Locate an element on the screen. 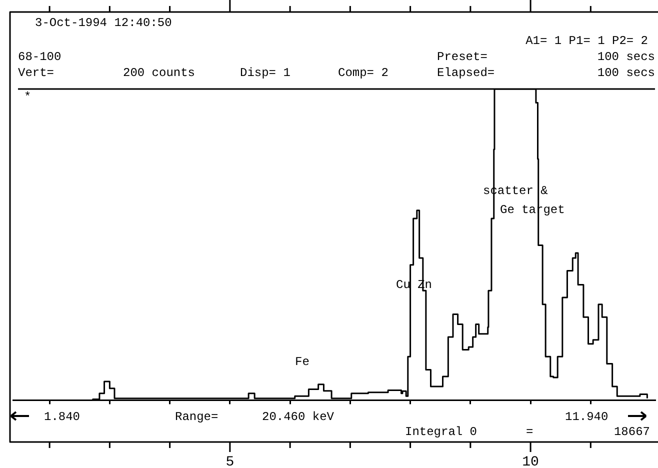 This screenshot has width=658, height=468. annotation: Fe is located at coordinates (302, 362).